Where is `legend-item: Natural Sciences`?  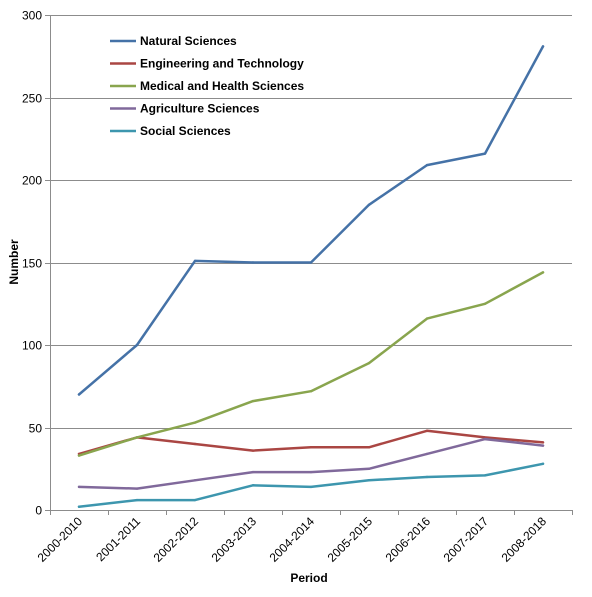 legend-item: Natural Sciences is located at coordinates (173, 41).